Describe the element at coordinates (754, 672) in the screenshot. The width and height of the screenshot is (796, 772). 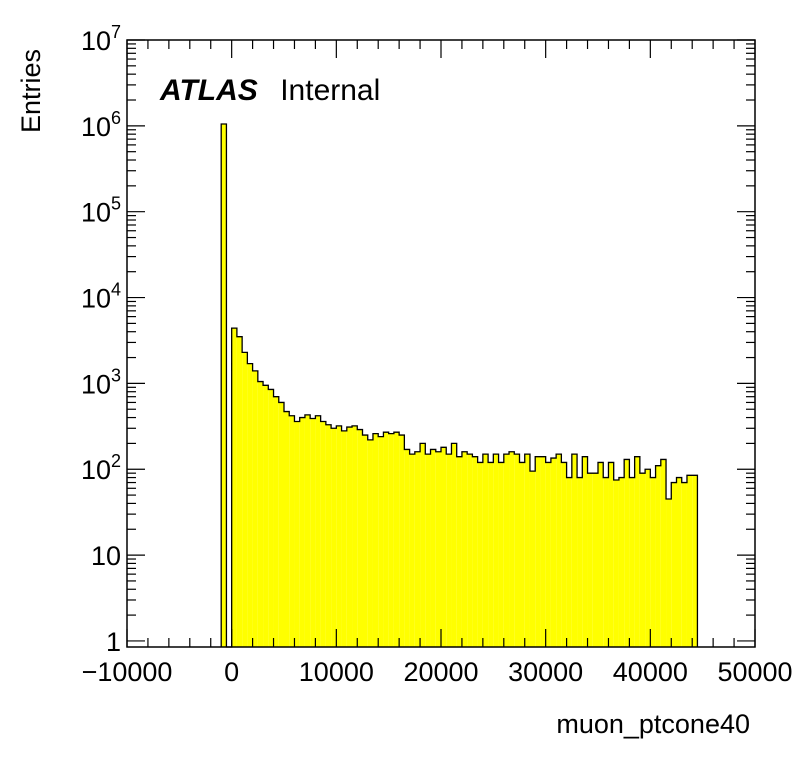
I see `x-tick-label: 50000` at that location.